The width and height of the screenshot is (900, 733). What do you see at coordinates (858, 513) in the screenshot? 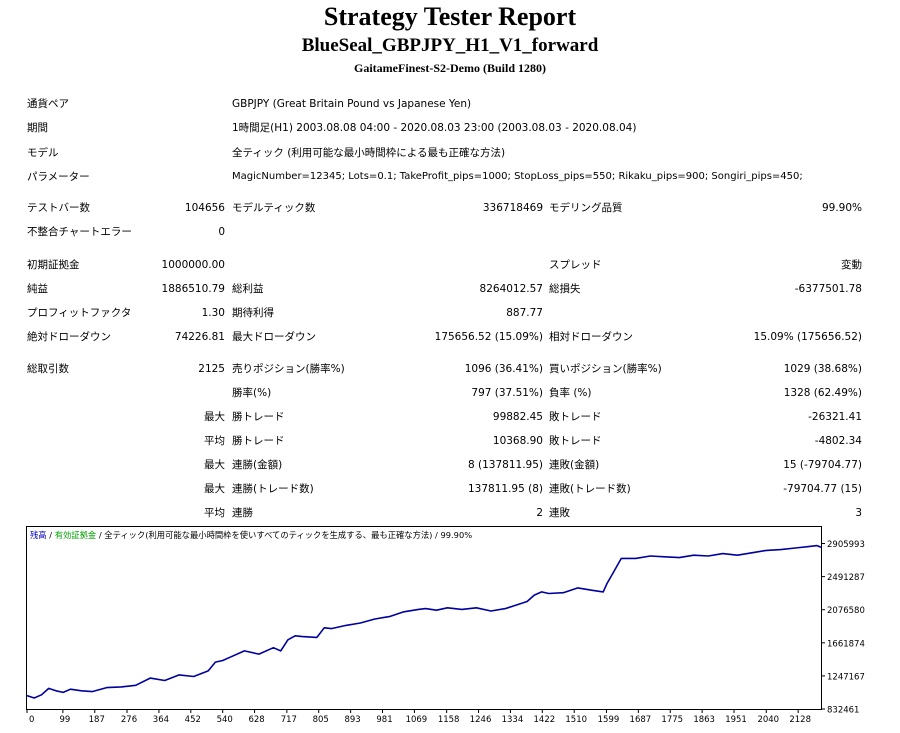
I see `average-consecutive-losses-value: 3` at bounding box center [858, 513].